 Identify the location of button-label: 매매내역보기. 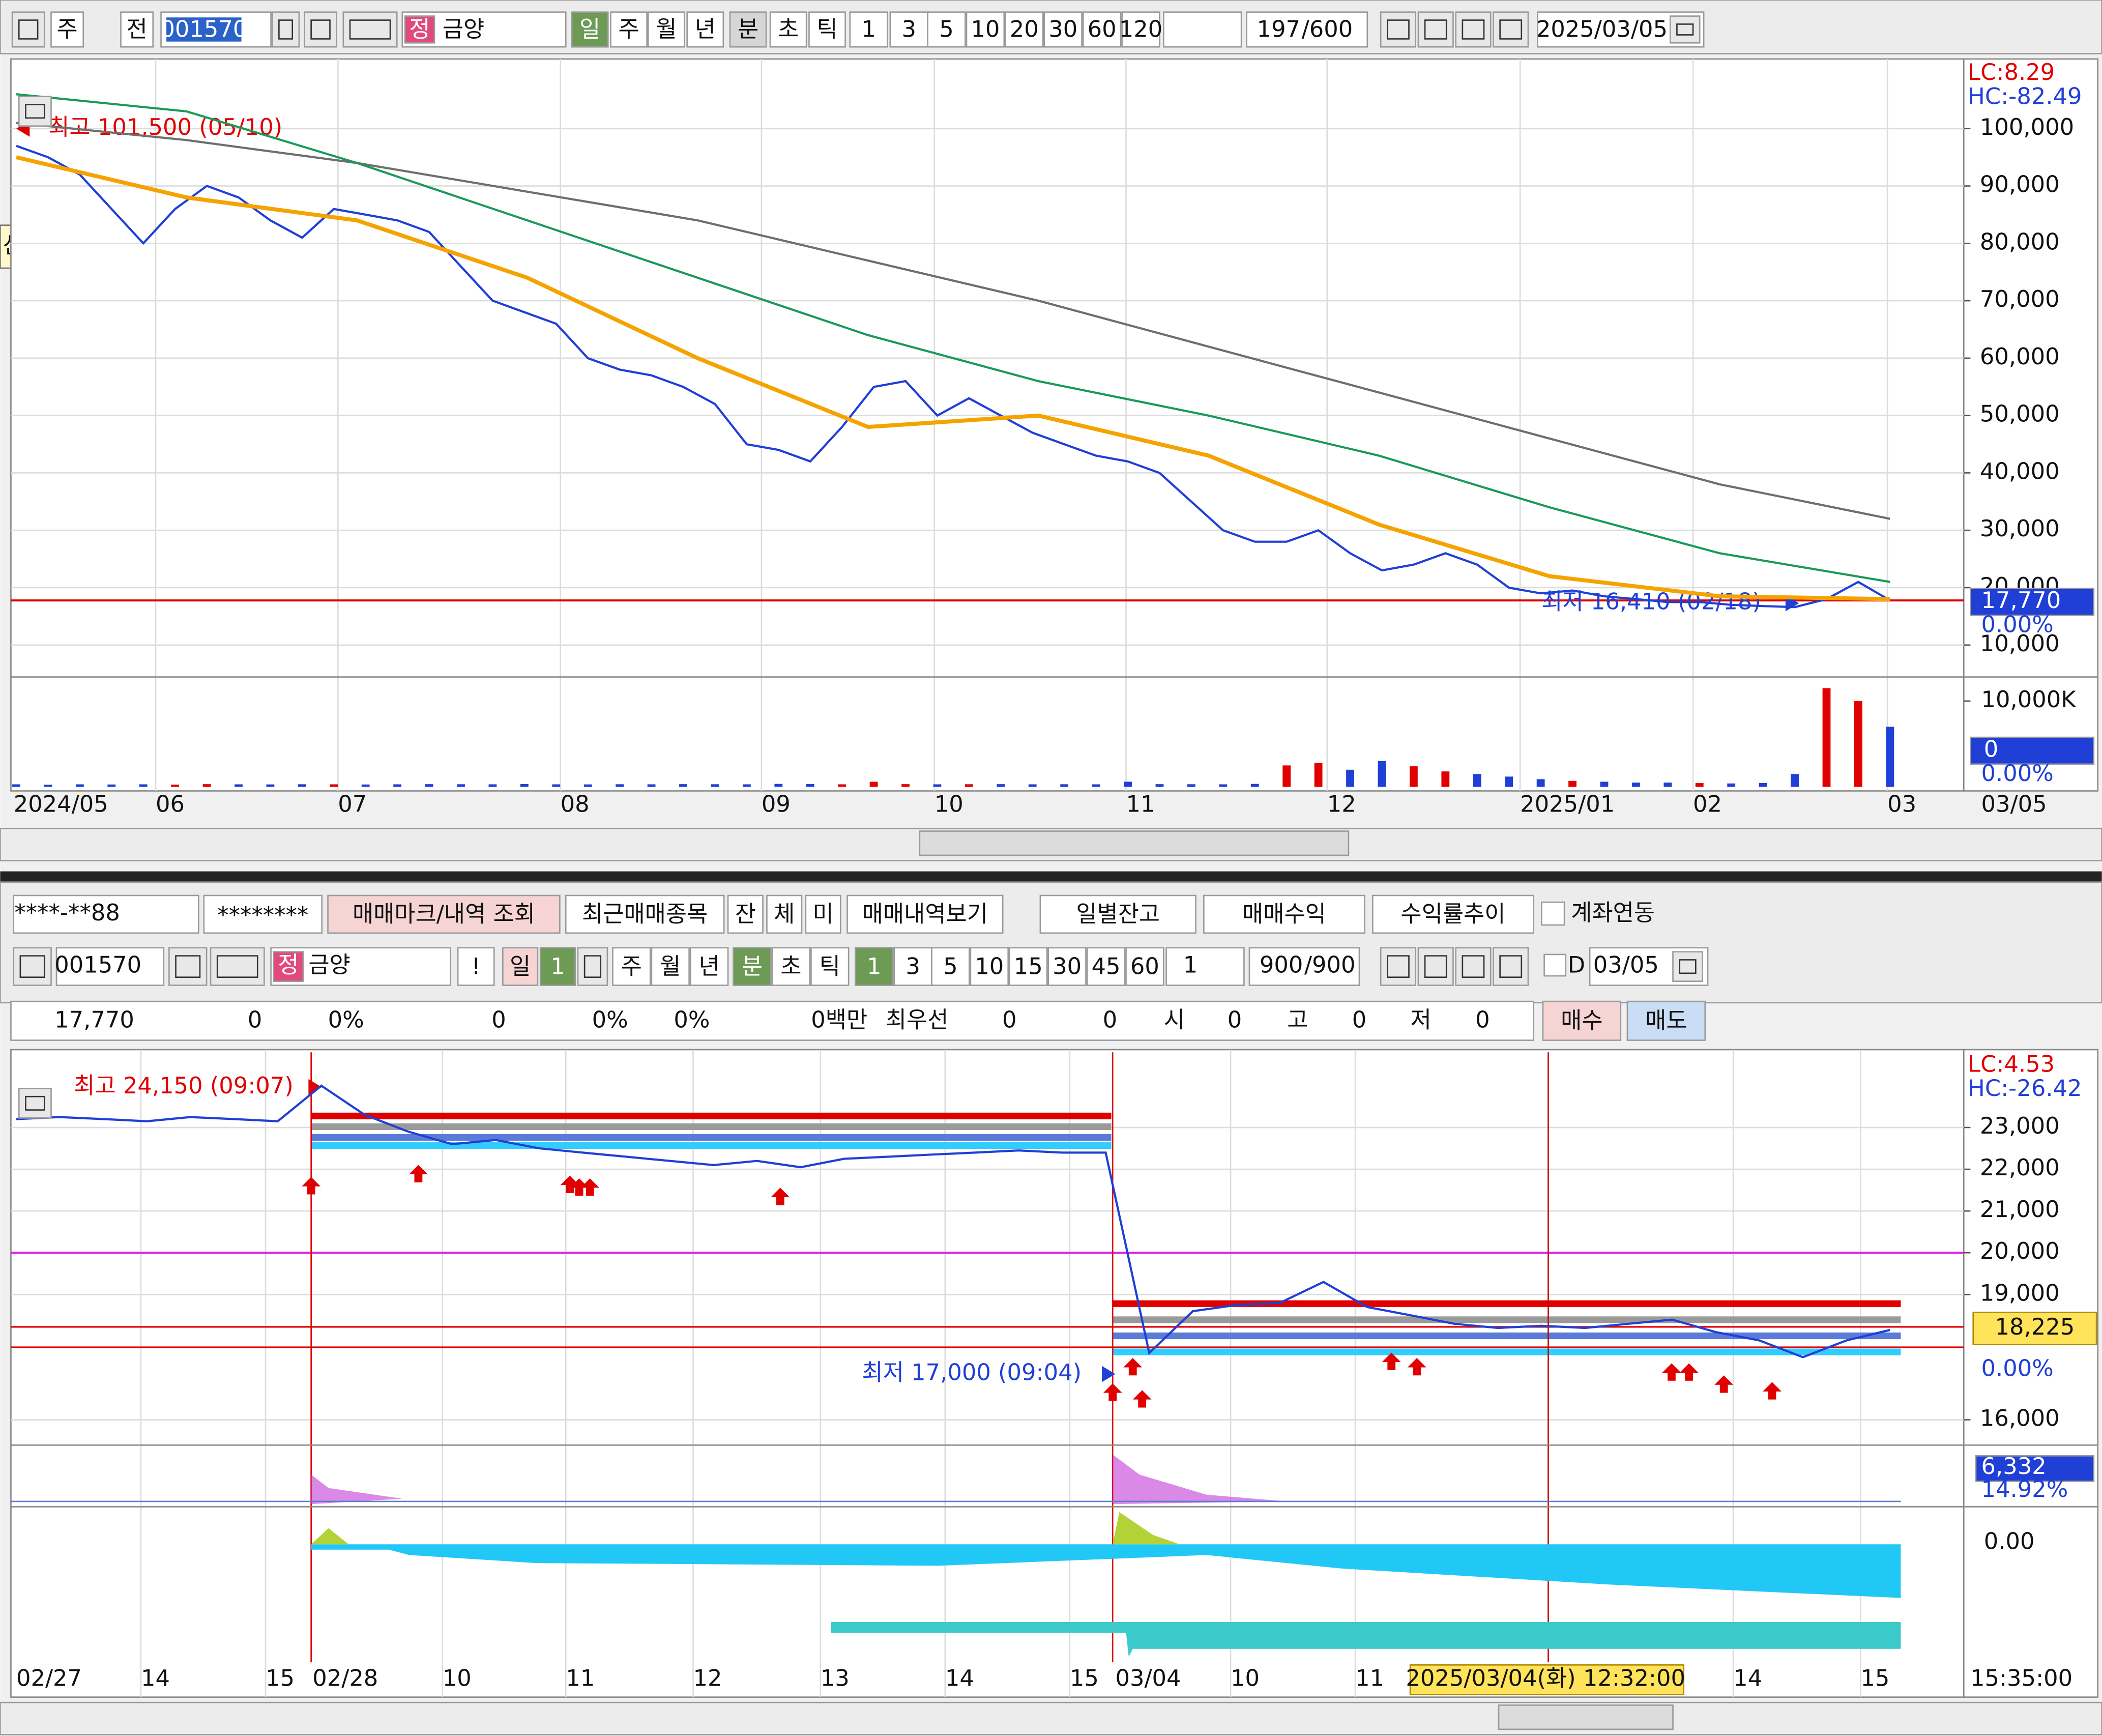
(925, 915).